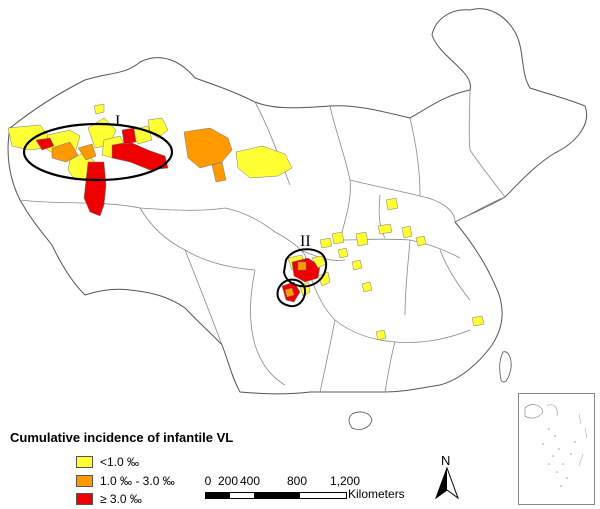  Describe the element at coordinates (228, 481) in the screenshot. I see `scale-tick: 200` at that location.